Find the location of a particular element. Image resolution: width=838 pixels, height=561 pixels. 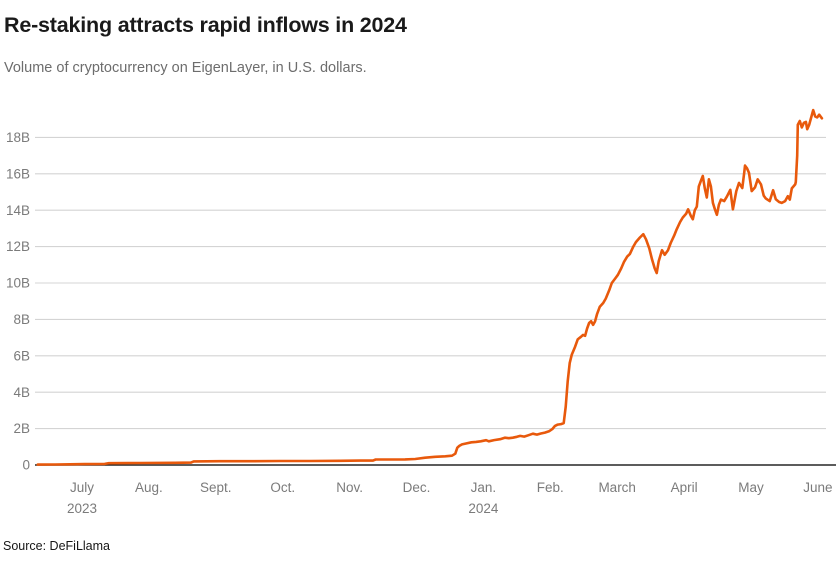

x-tick-label: Aug. is located at coordinates (149, 487).